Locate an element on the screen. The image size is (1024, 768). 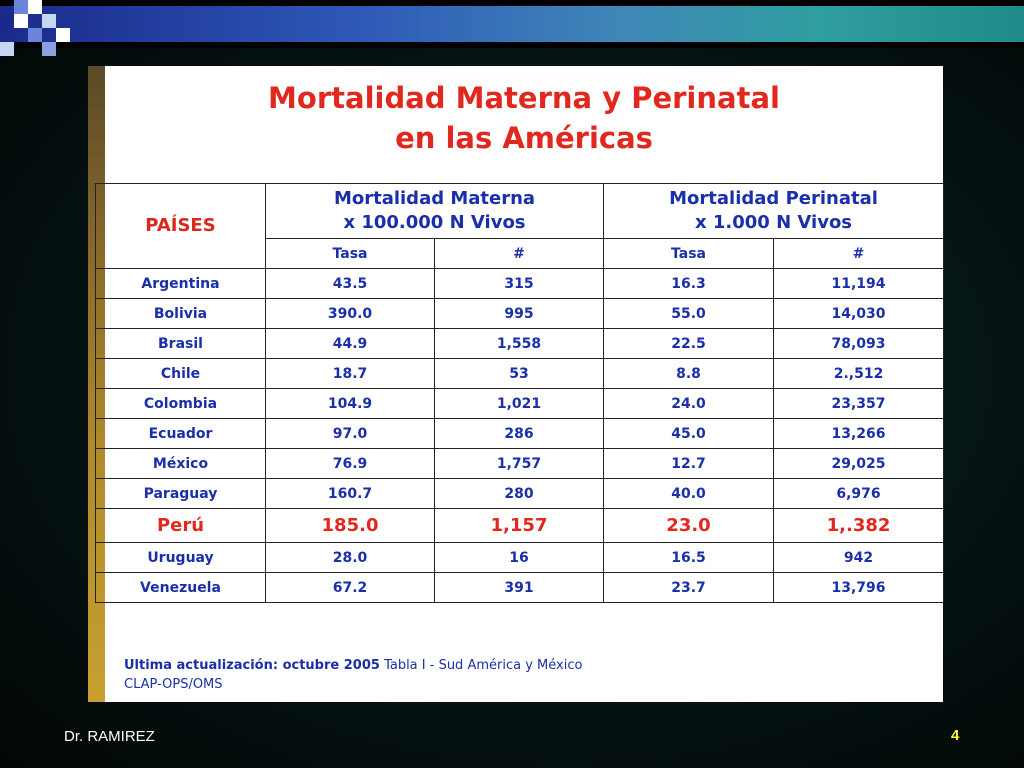
maternal-rate-cell: 18.7 is located at coordinates (350, 373).